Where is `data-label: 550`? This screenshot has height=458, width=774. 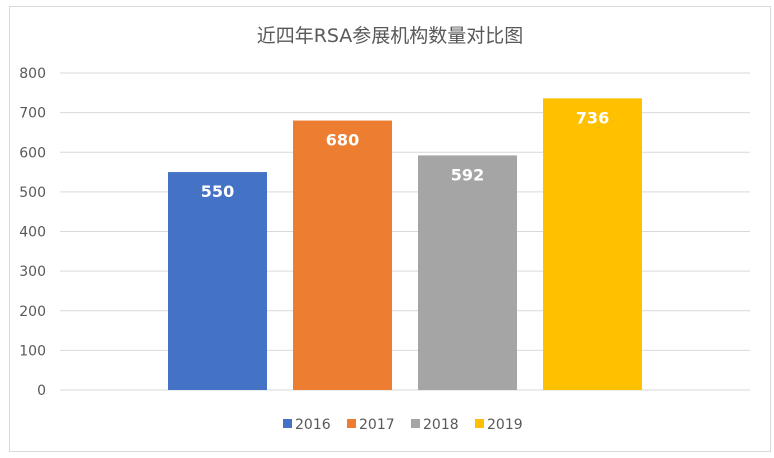 data-label: 550 is located at coordinates (217, 191).